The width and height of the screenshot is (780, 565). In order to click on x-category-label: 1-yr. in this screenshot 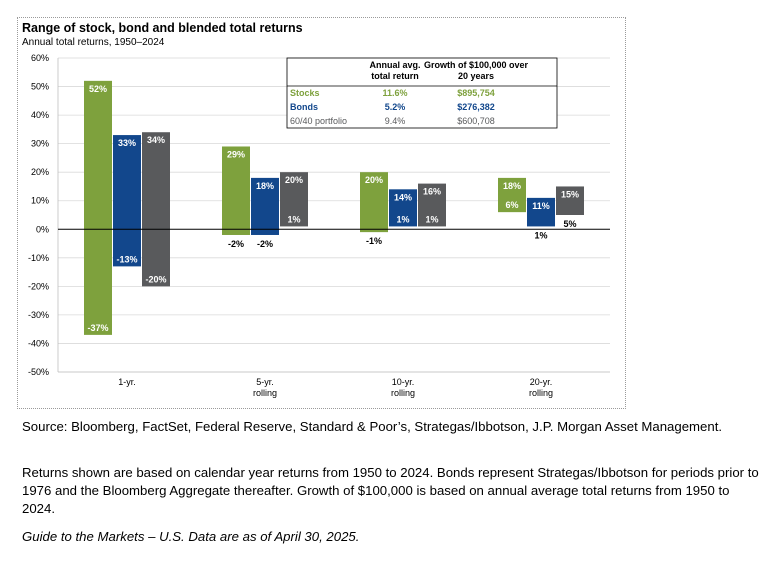, I will do `click(127, 382)`.